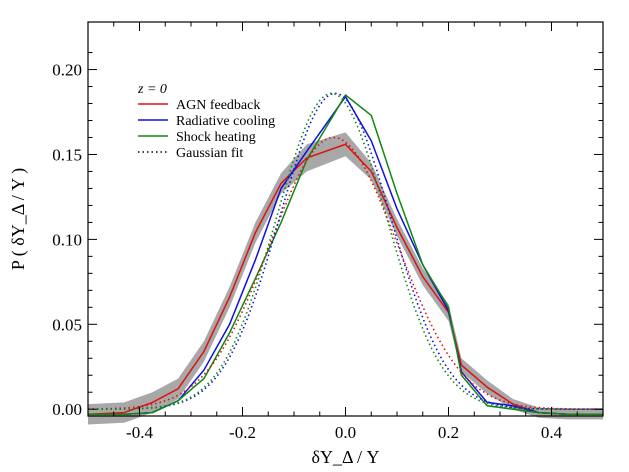 The width and height of the screenshot is (629, 472). I want to click on legend-title: z = 0, so click(152, 89).